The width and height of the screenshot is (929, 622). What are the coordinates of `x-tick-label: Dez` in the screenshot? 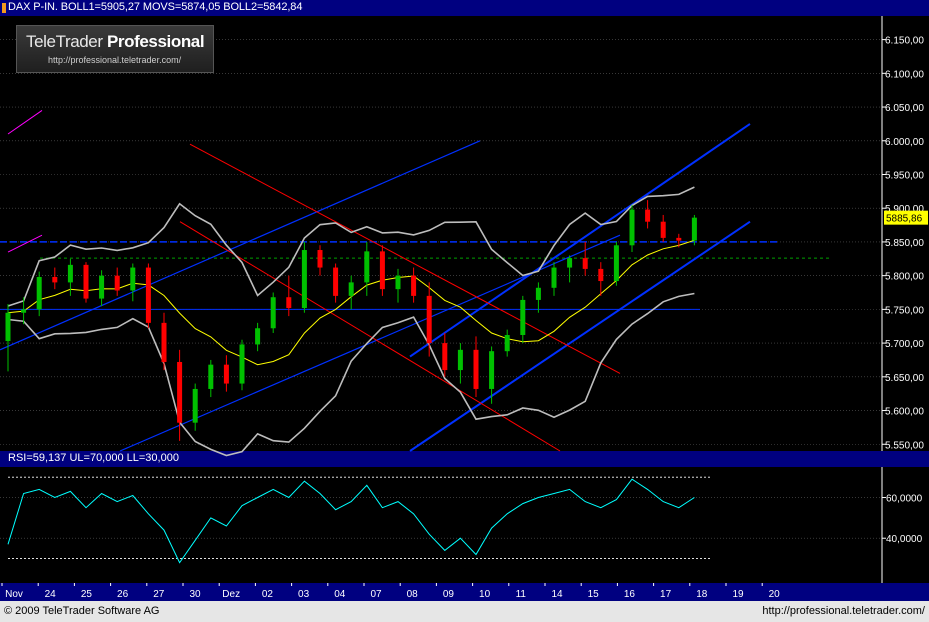 It's located at (231, 594).